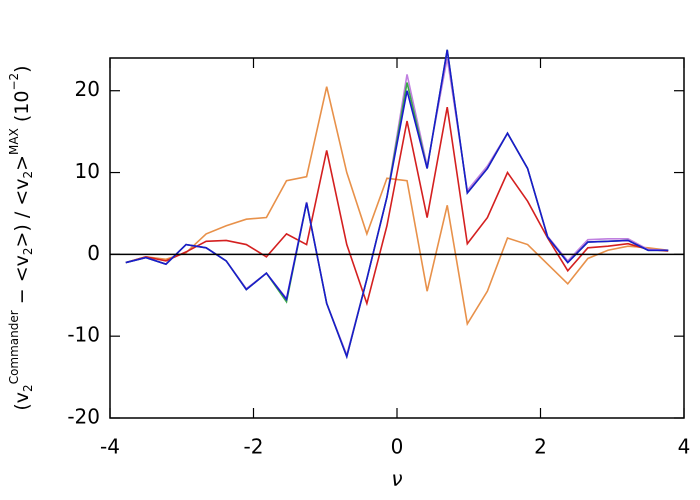 The image size is (700, 500). I want to click on y-label-part: >) / <v, so click(22, 213).